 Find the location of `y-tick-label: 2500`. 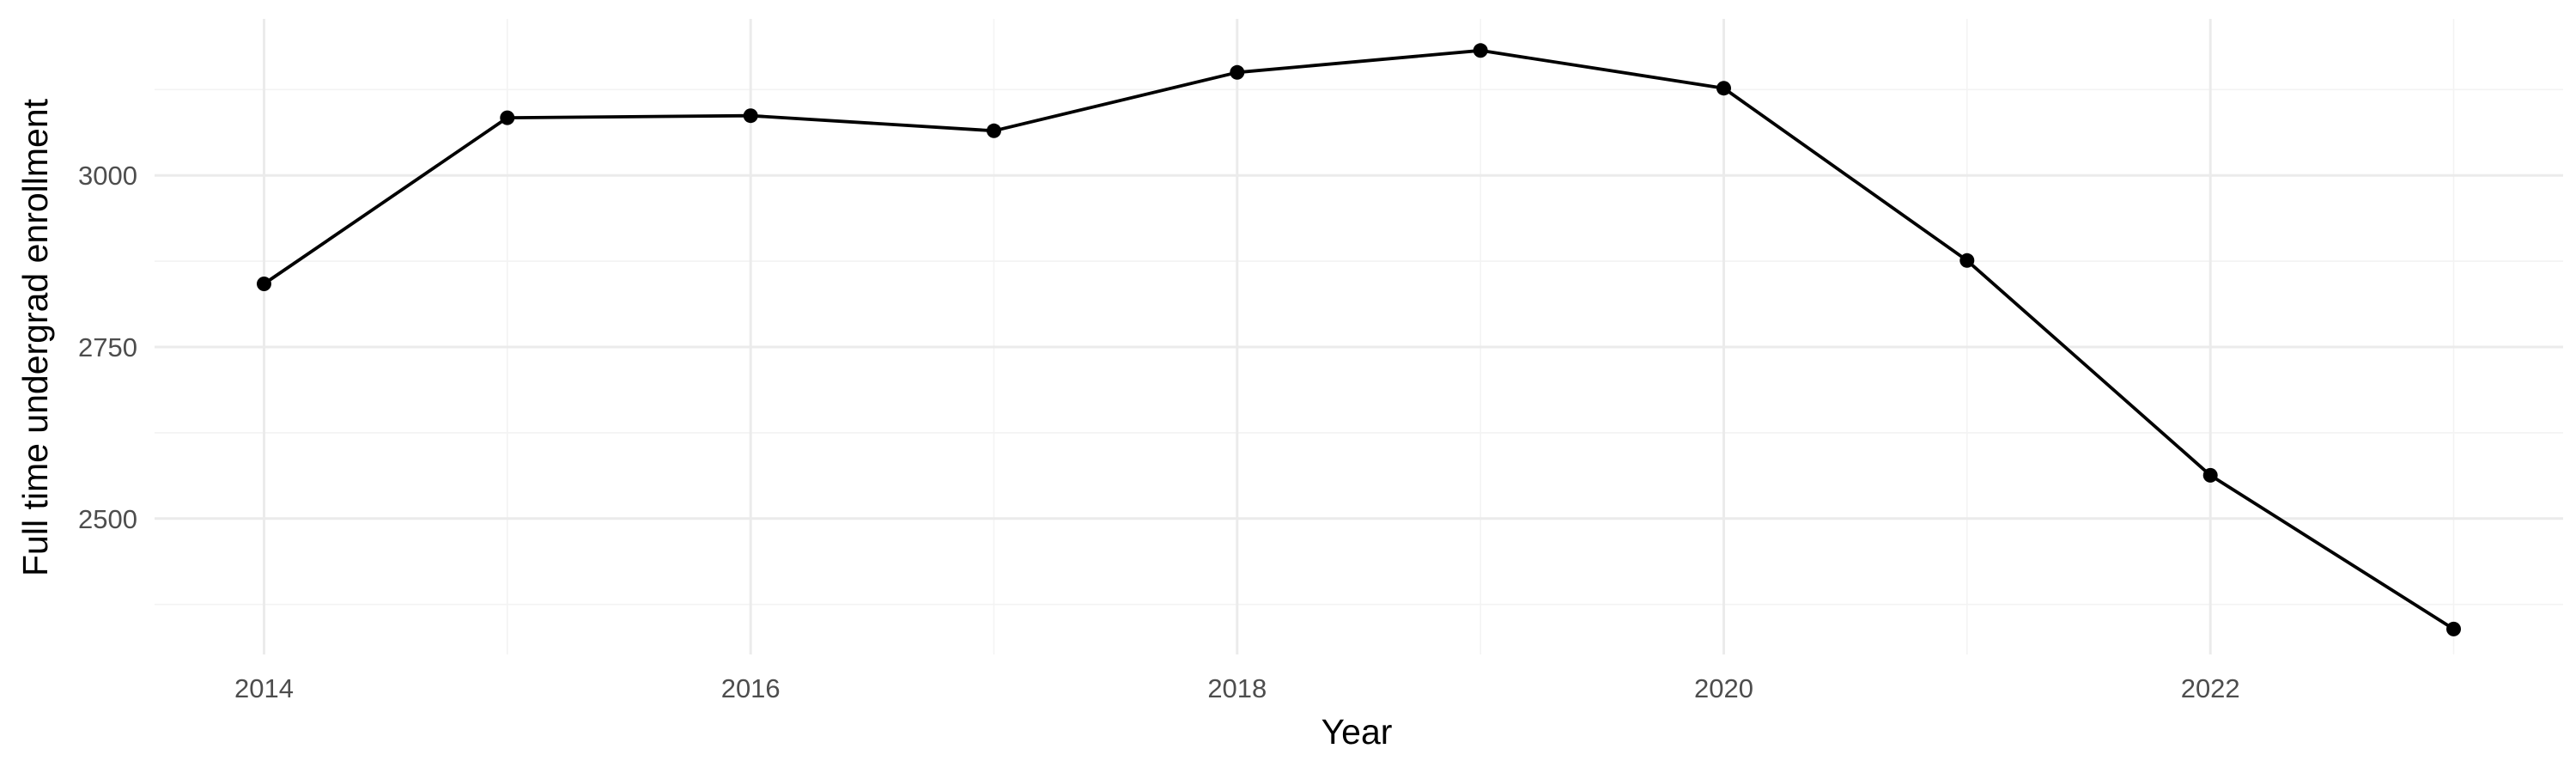

y-tick-label: 2500 is located at coordinates (107, 519).